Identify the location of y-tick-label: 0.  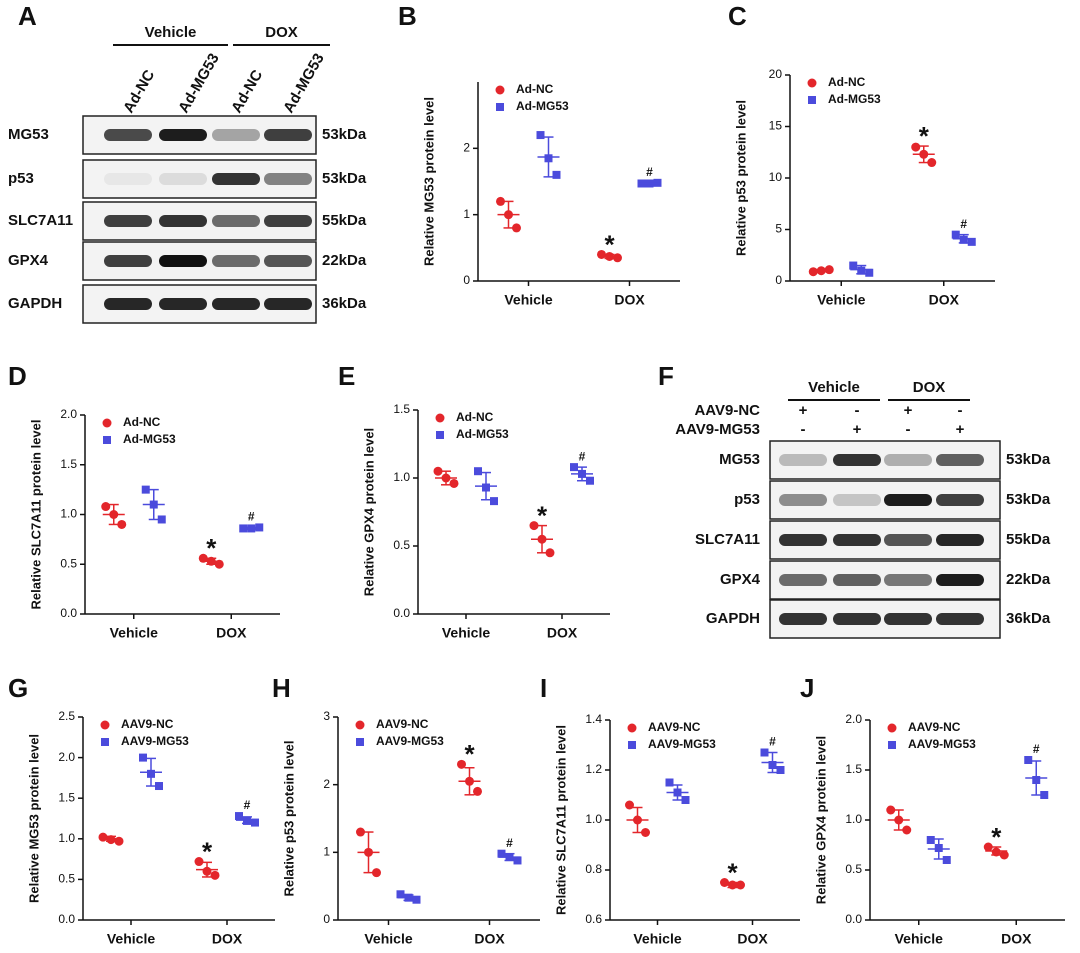
(326, 919).